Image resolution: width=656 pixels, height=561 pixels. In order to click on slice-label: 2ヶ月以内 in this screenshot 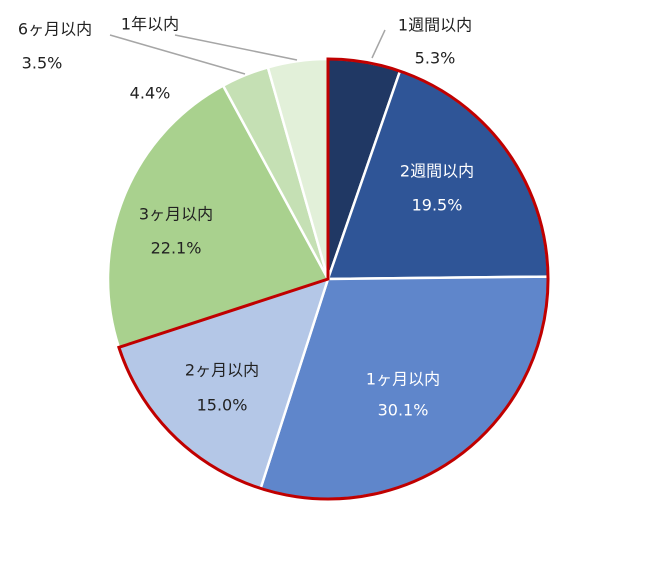, I will do `click(222, 370)`.